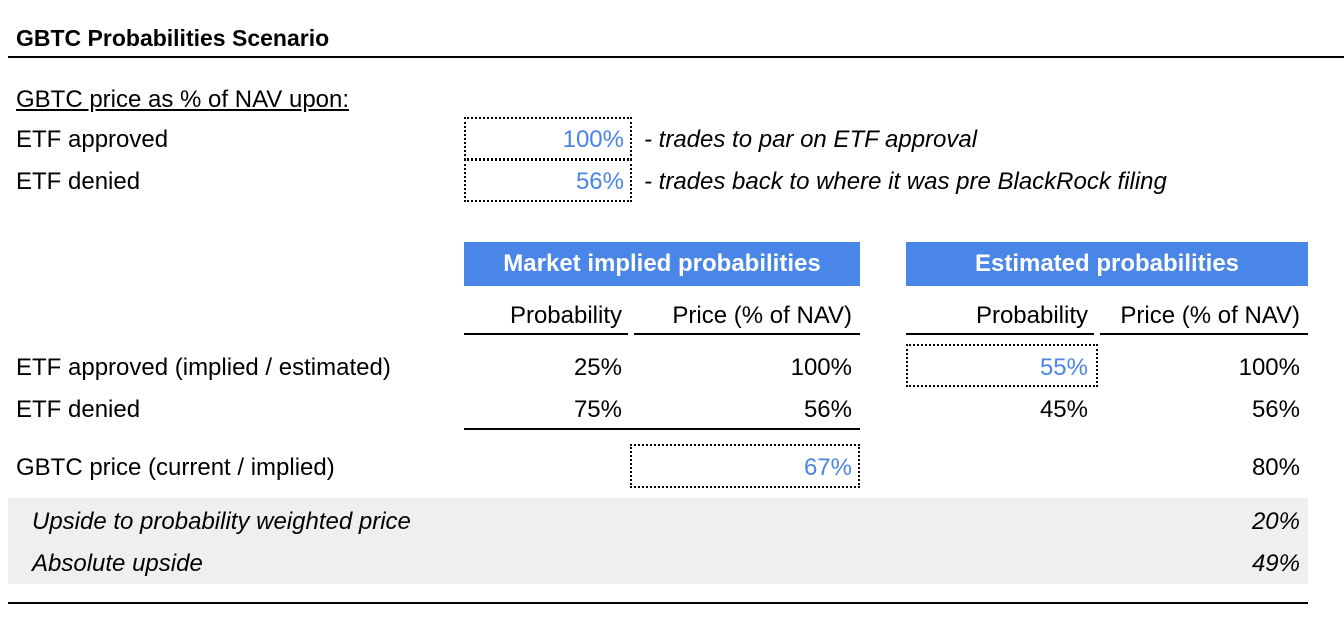 The image size is (1344, 626). What do you see at coordinates (747, 334) in the screenshot?
I see `col-underline-market-price` at bounding box center [747, 334].